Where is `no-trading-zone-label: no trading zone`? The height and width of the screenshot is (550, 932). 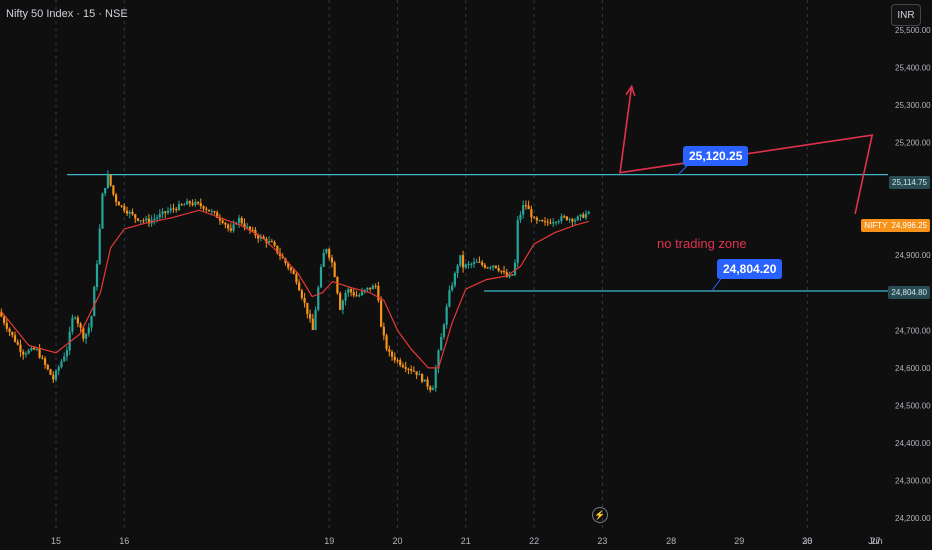
no-trading-zone-label: no trading zone is located at coordinates (702, 243).